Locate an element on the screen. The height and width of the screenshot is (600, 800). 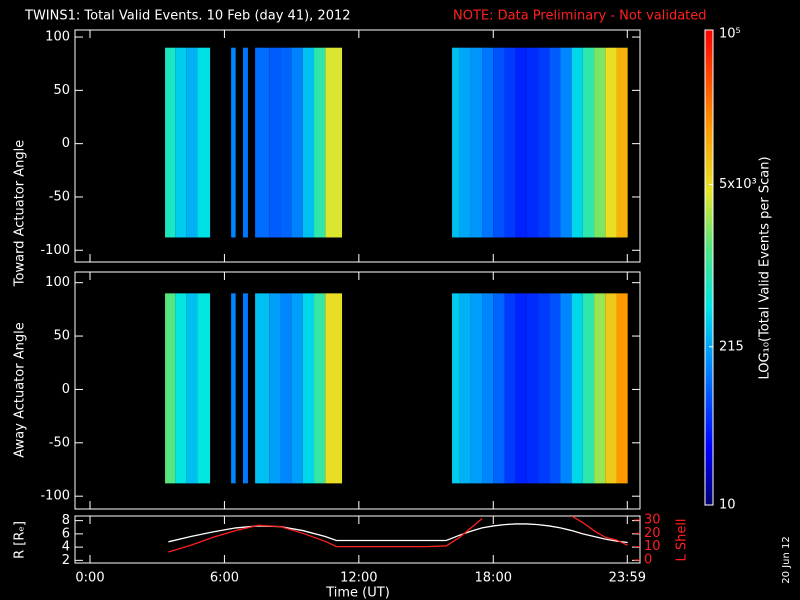
y-axis-label: Toward Actuator Angle is located at coordinates (20, 213).